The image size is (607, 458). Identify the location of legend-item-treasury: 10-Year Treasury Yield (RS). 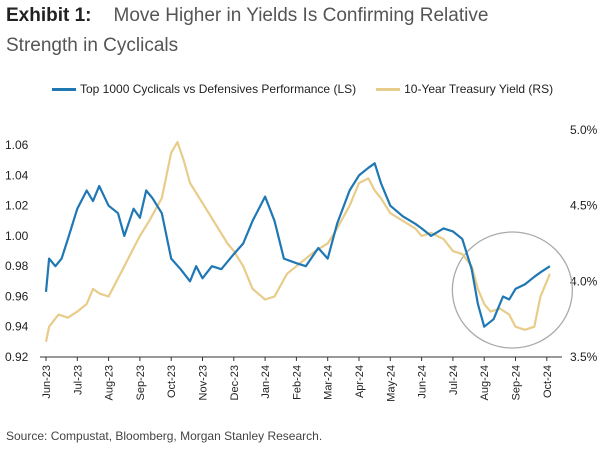
(464, 89).